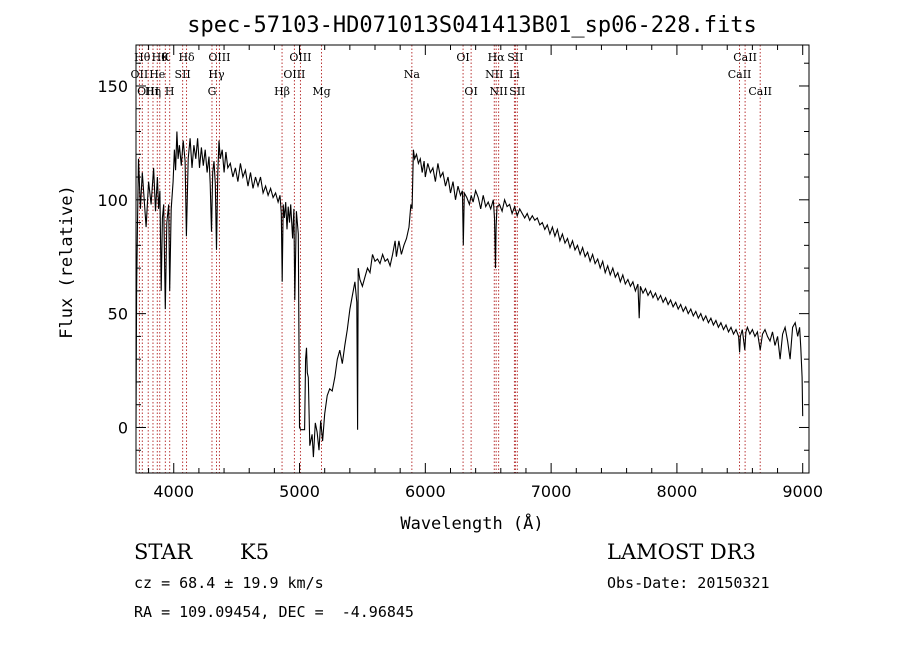  I want to click on survey-name: LAMOST DR3, so click(681, 552).